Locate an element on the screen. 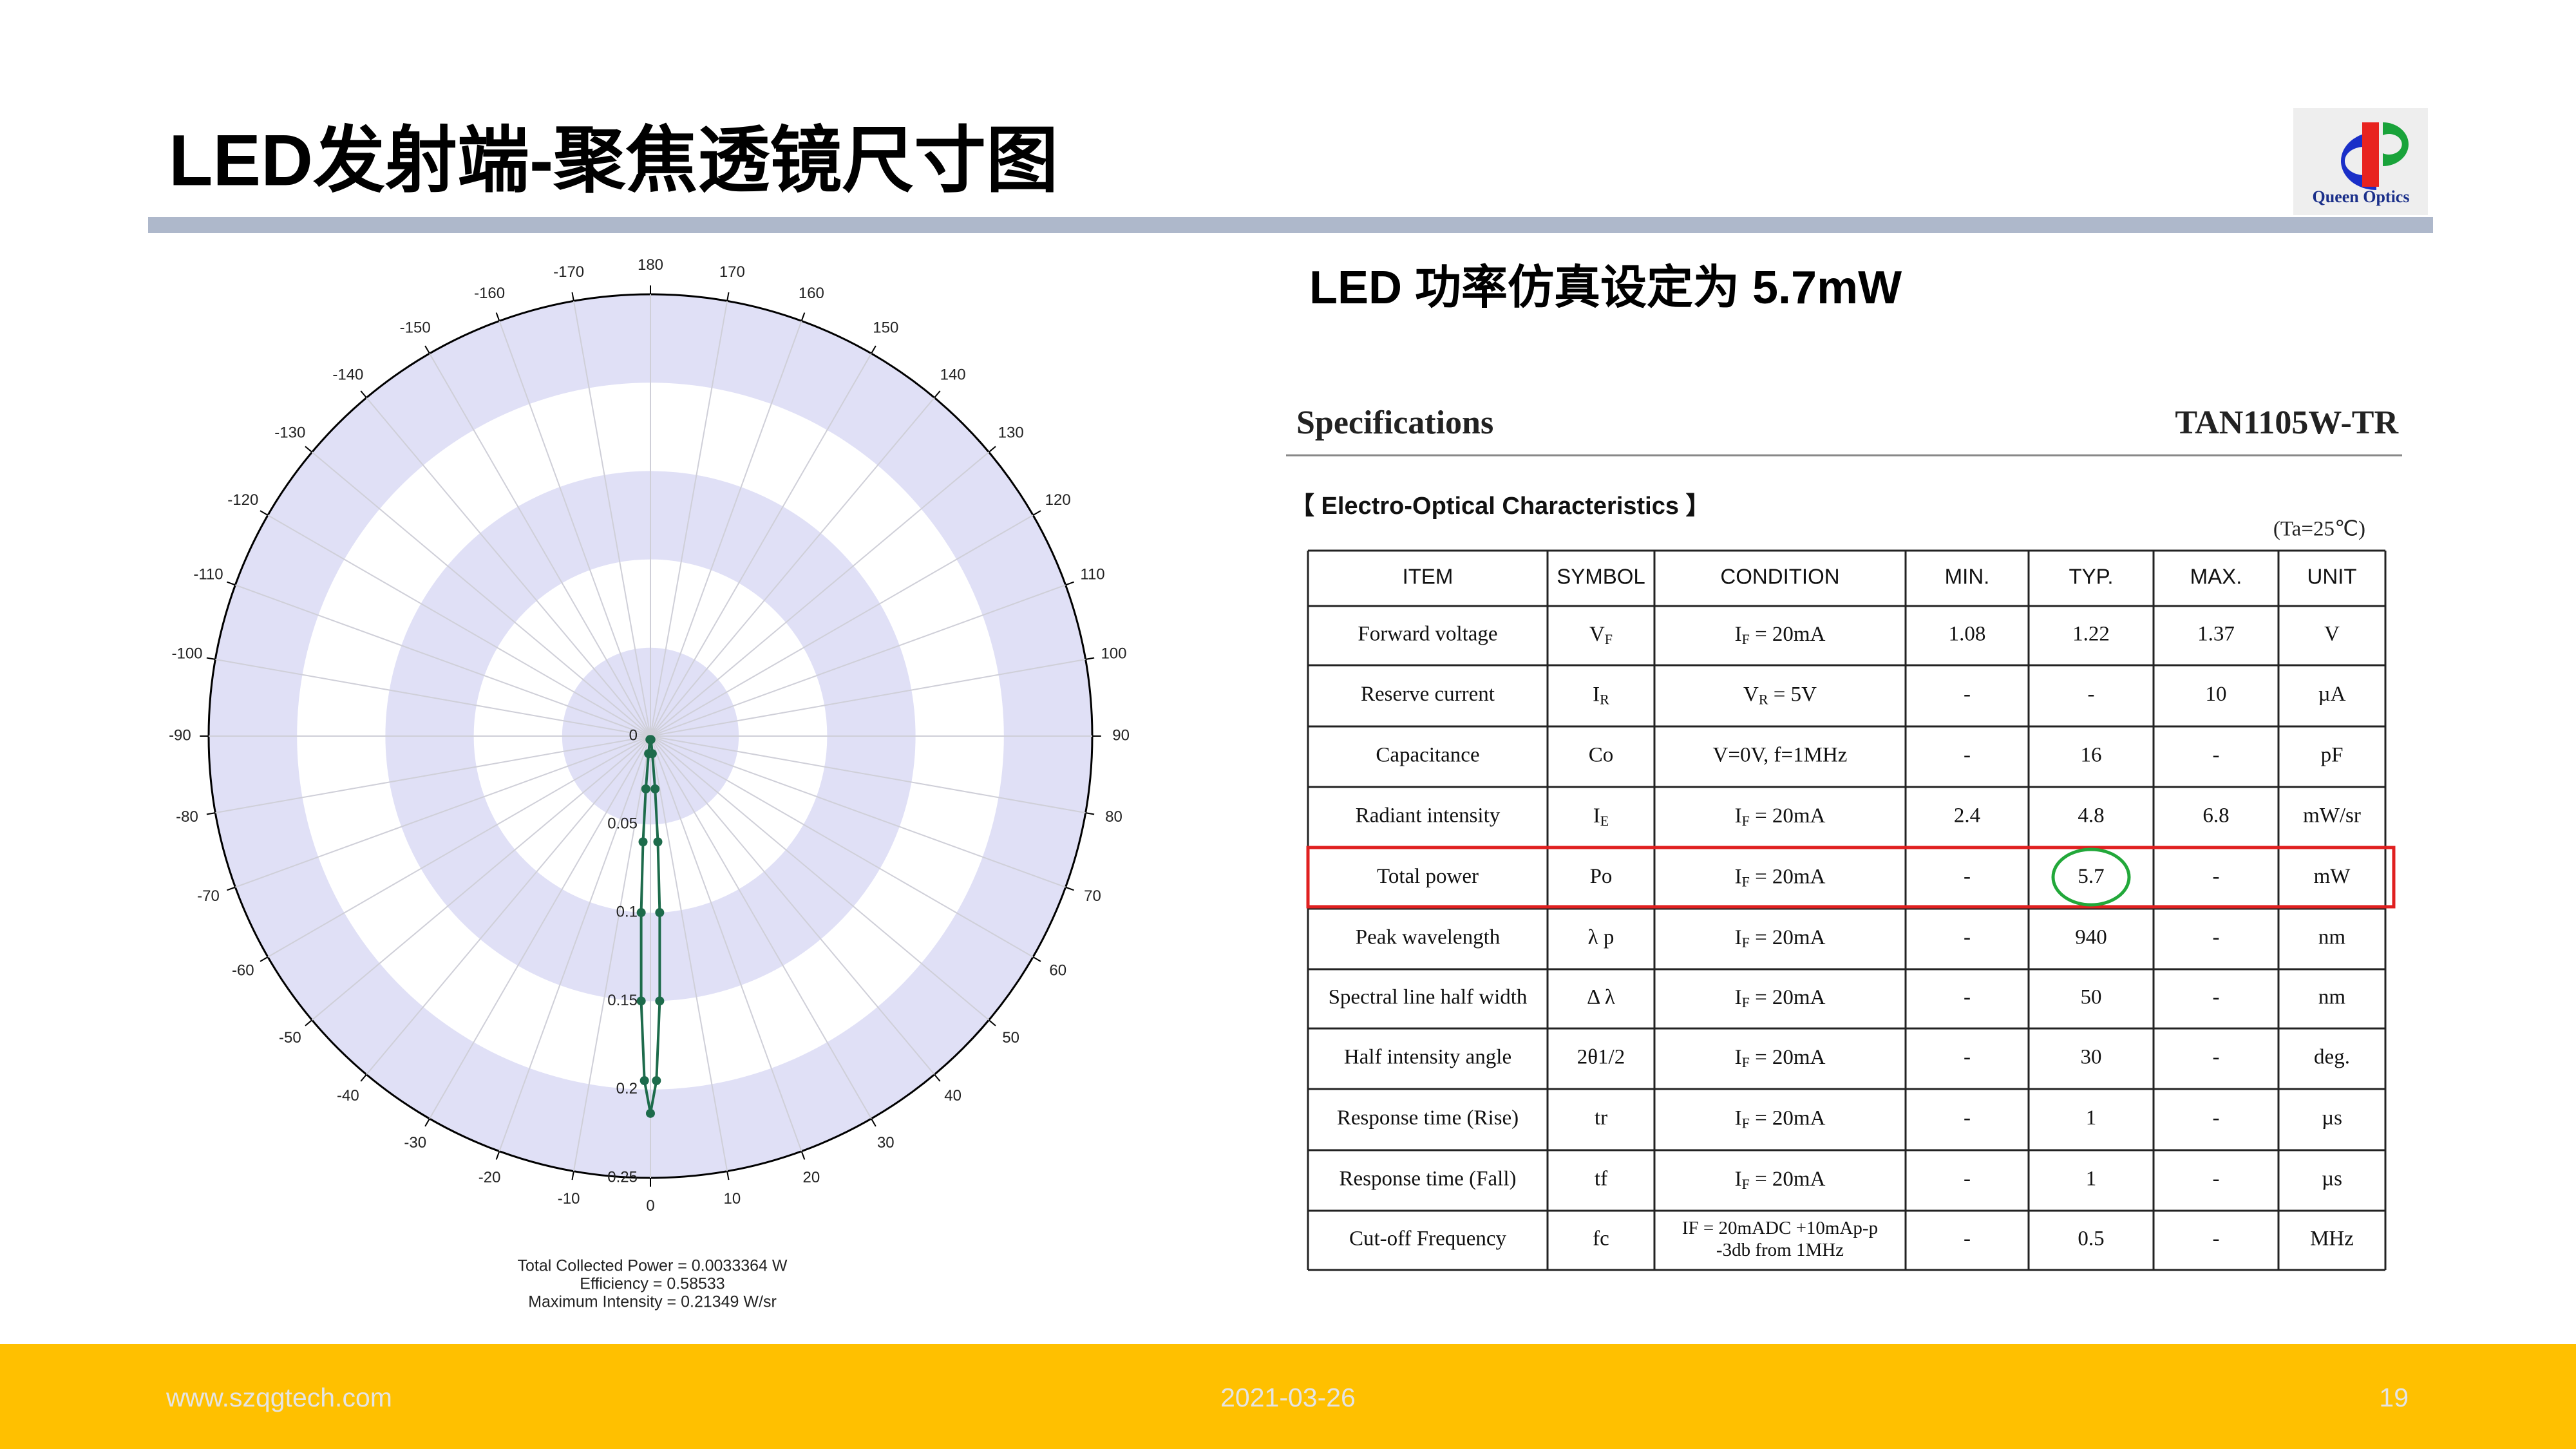 The width and height of the screenshot is (2576, 1449). angle-tick-label: -120 is located at coordinates (242, 500).